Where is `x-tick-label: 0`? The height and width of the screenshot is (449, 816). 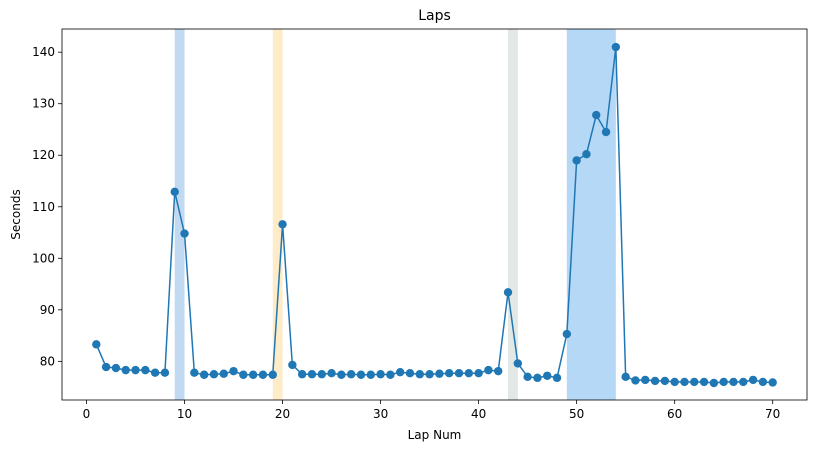
x-tick-label: 0 is located at coordinates (87, 414).